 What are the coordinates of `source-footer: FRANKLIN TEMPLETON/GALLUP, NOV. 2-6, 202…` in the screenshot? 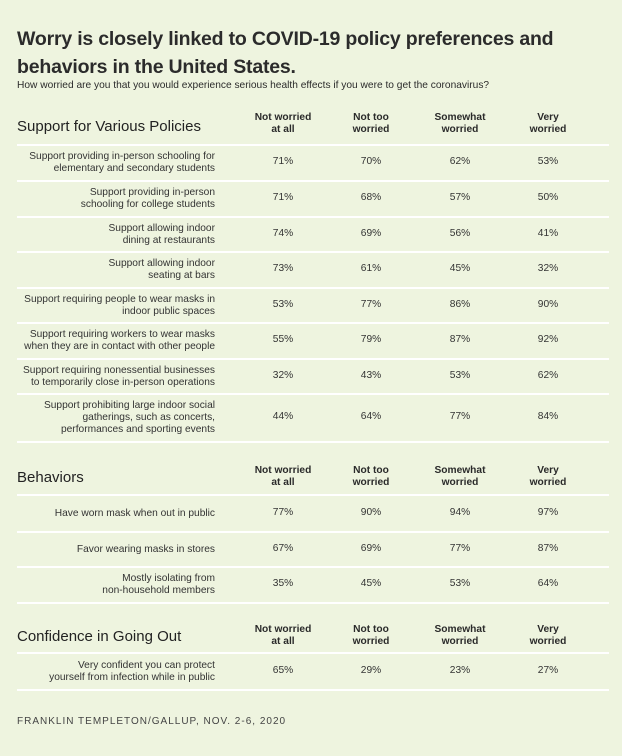 It's located at (152, 721).